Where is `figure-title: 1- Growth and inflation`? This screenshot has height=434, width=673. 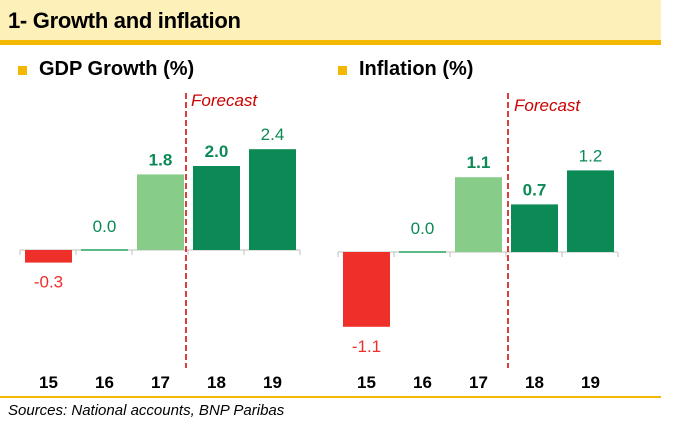
figure-title: 1- Growth and inflation is located at coordinates (124, 20).